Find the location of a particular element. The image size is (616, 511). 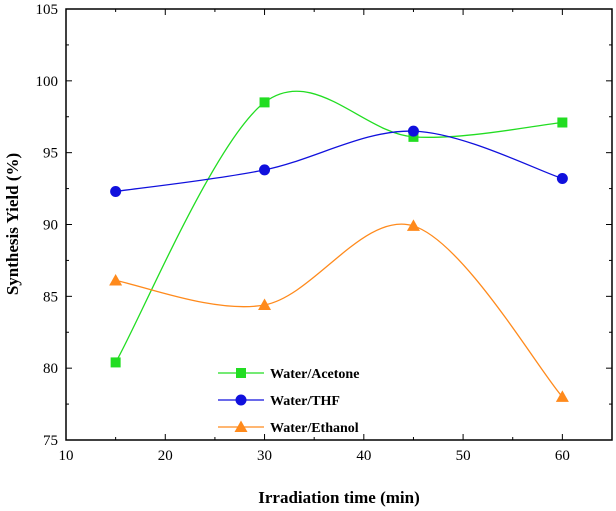

x-tick-label: 60 is located at coordinates (562, 456).